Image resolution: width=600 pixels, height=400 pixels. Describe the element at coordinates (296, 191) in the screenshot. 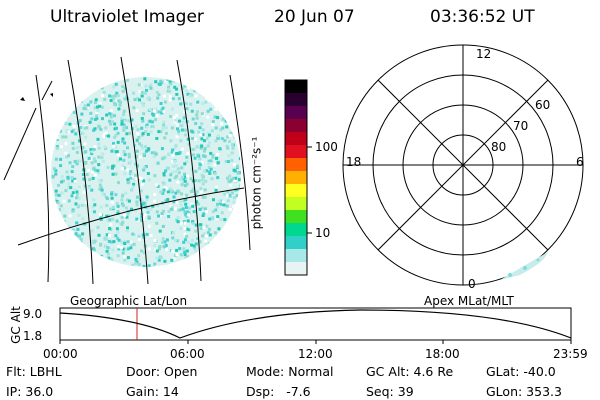

I see `colorbar-segment` at that location.